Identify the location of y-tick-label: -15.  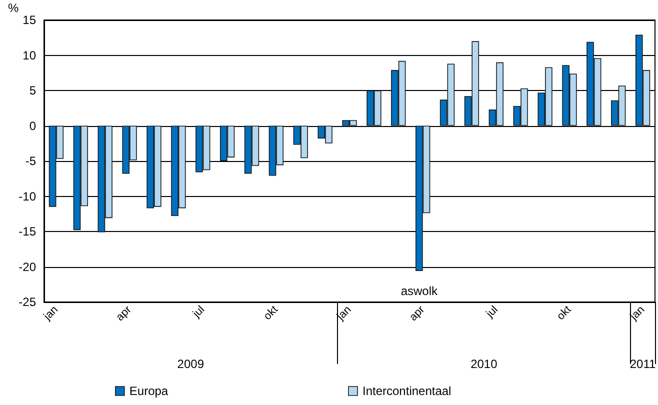
(27, 231).